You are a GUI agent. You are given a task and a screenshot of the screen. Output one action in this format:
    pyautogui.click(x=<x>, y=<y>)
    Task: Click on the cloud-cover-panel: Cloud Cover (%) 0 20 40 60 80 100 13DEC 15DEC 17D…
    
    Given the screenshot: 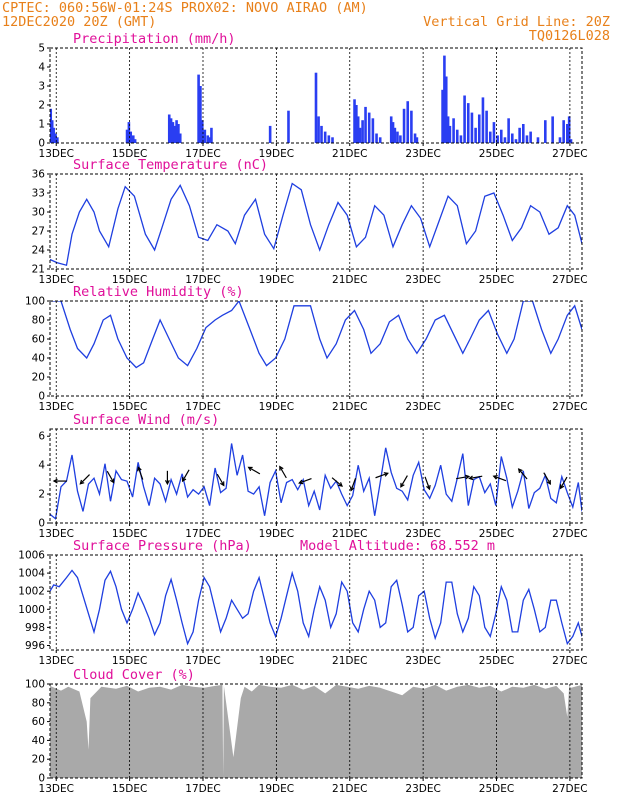 What is the action you would take?
    pyautogui.click(x=306, y=731)
    